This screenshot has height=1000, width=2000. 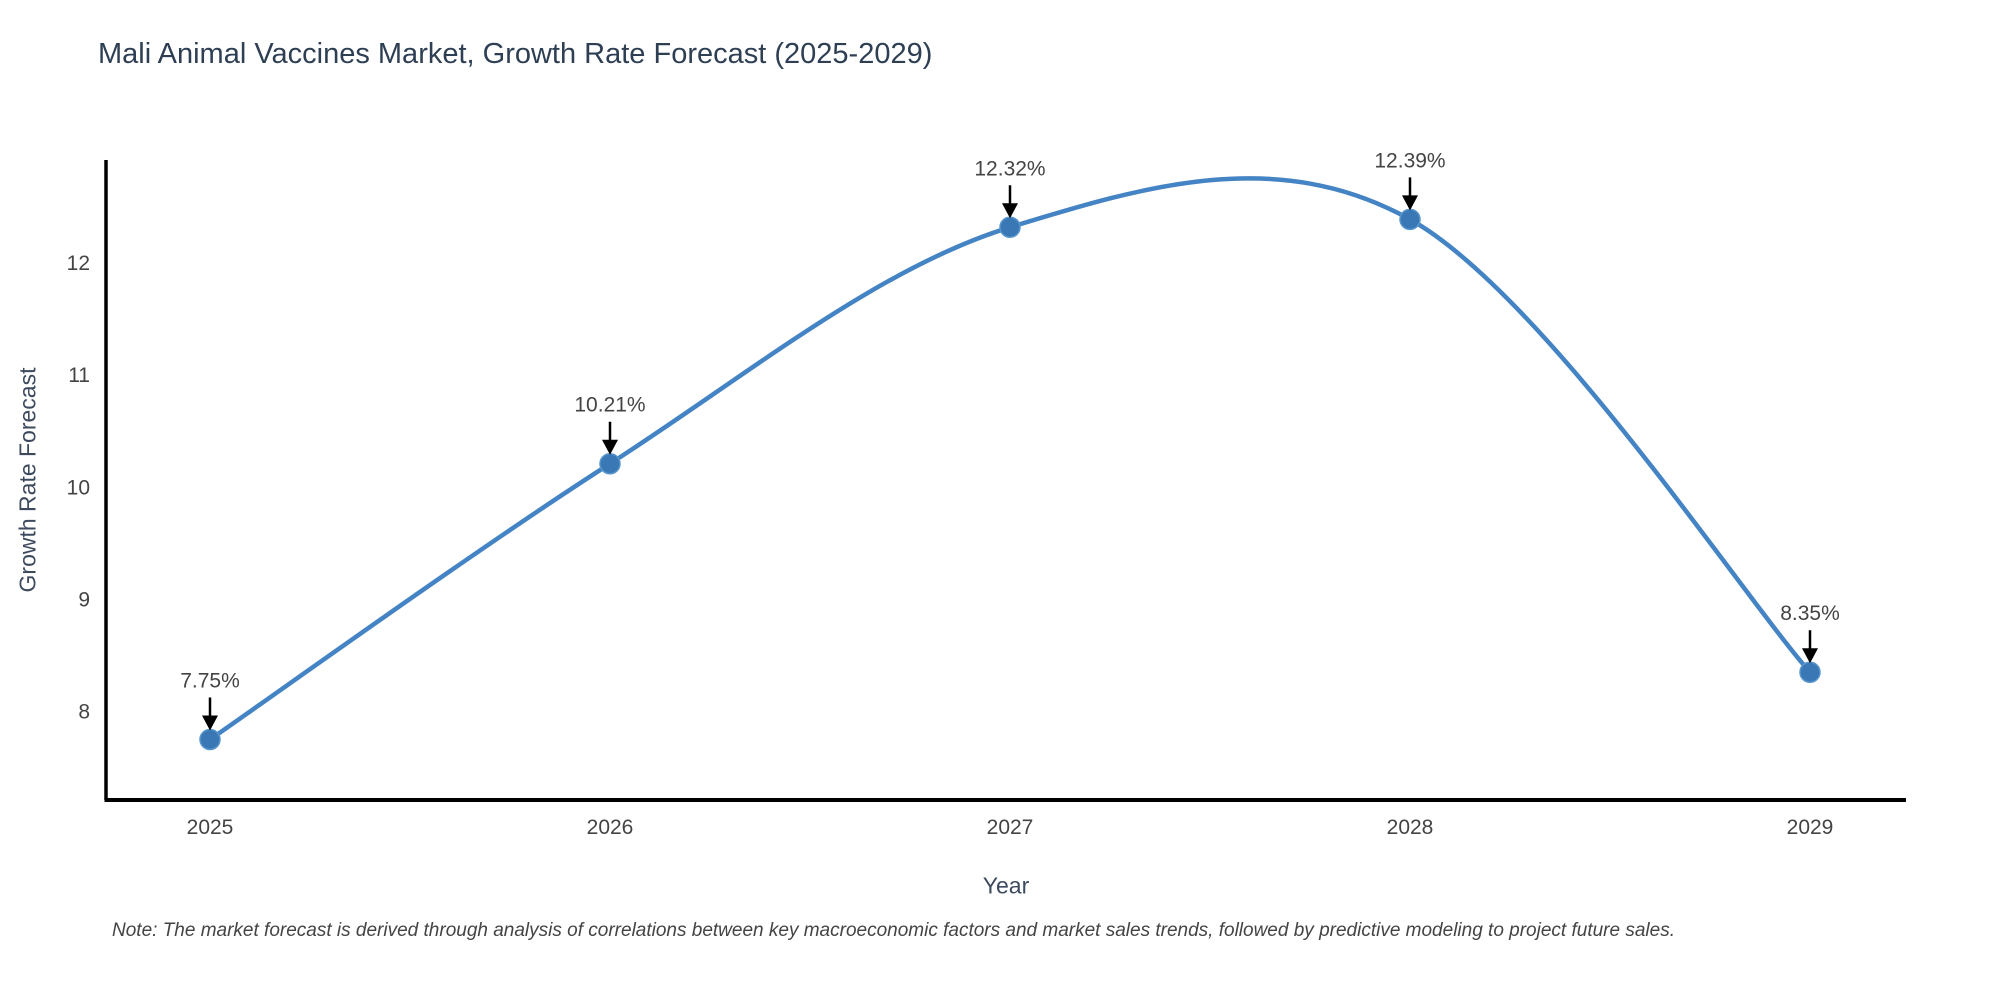 What do you see at coordinates (1810, 827) in the screenshot?
I see `x-tick-label: 2029` at bounding box center [1810, 827].